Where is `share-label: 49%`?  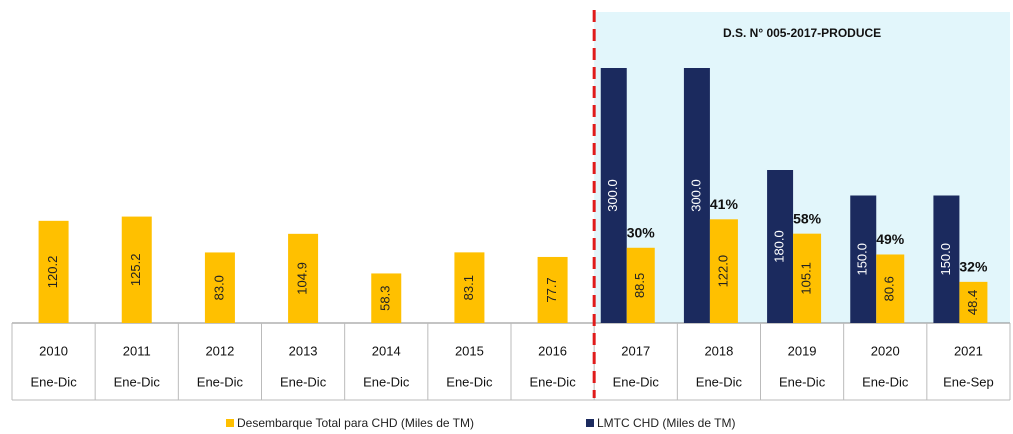 share-label: 49% is located at coordinates (890, 239).